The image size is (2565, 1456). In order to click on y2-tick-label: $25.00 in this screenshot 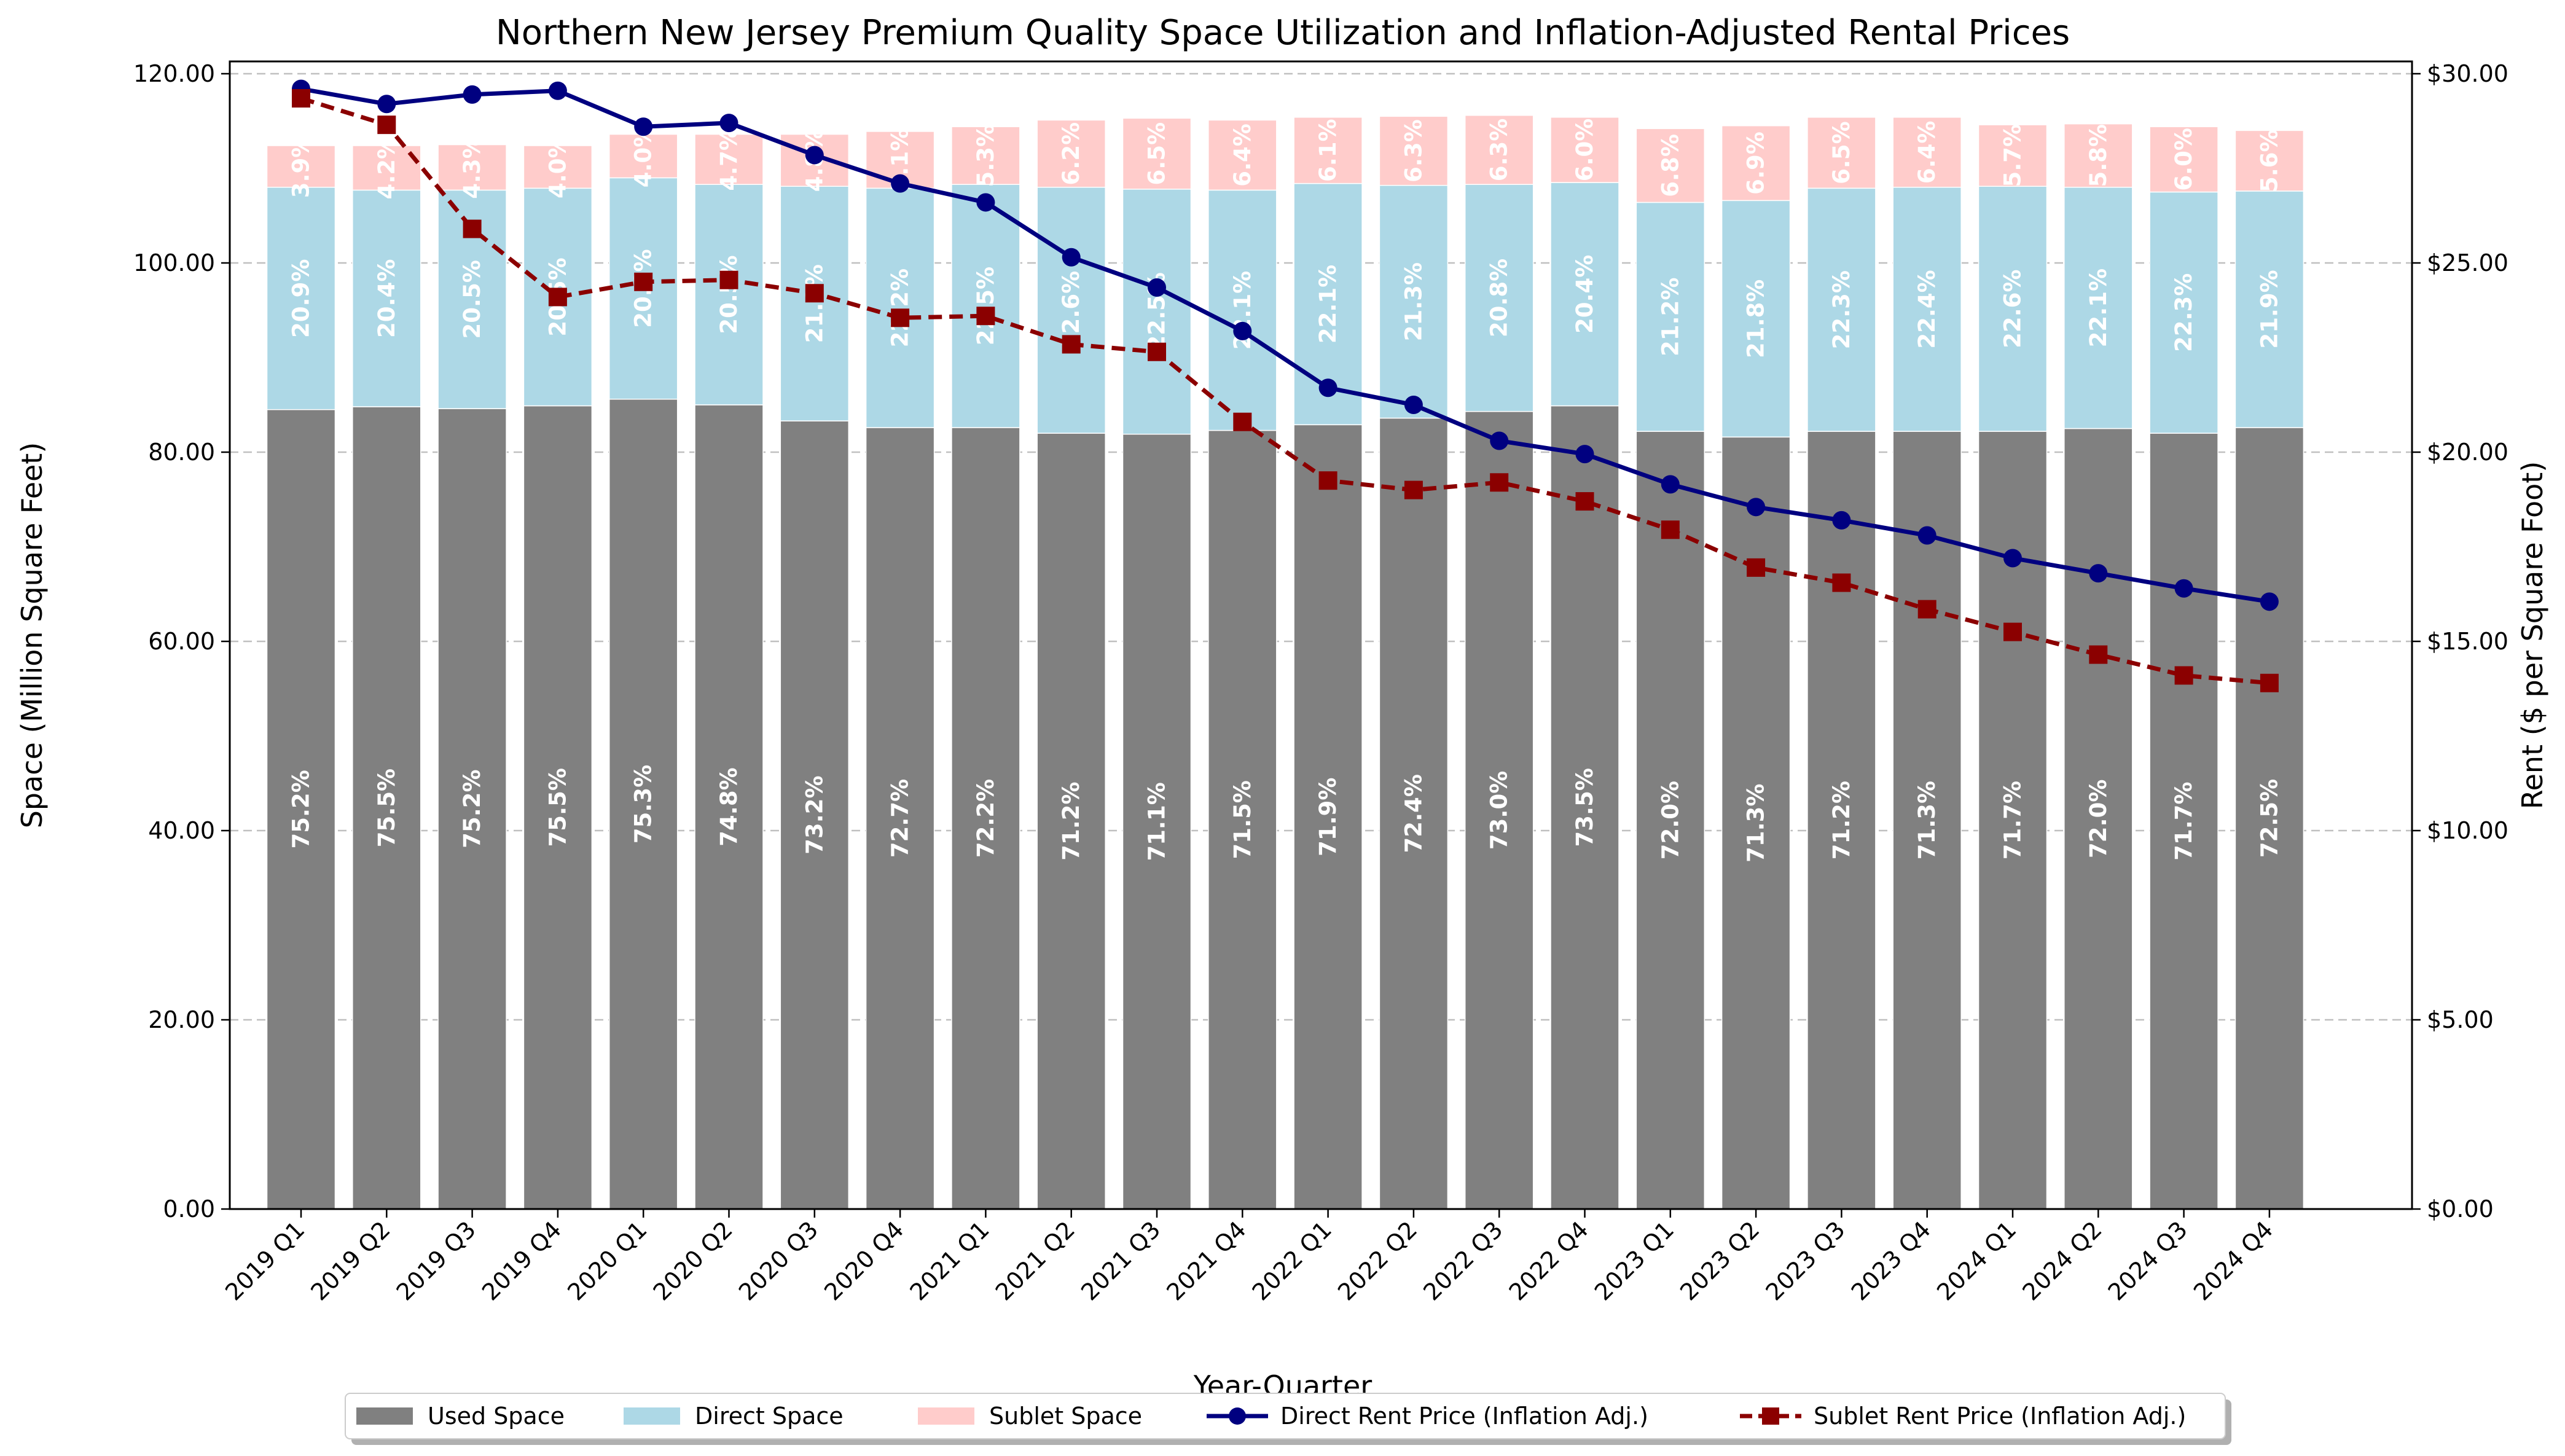, I will do `click(2467, 262)`.